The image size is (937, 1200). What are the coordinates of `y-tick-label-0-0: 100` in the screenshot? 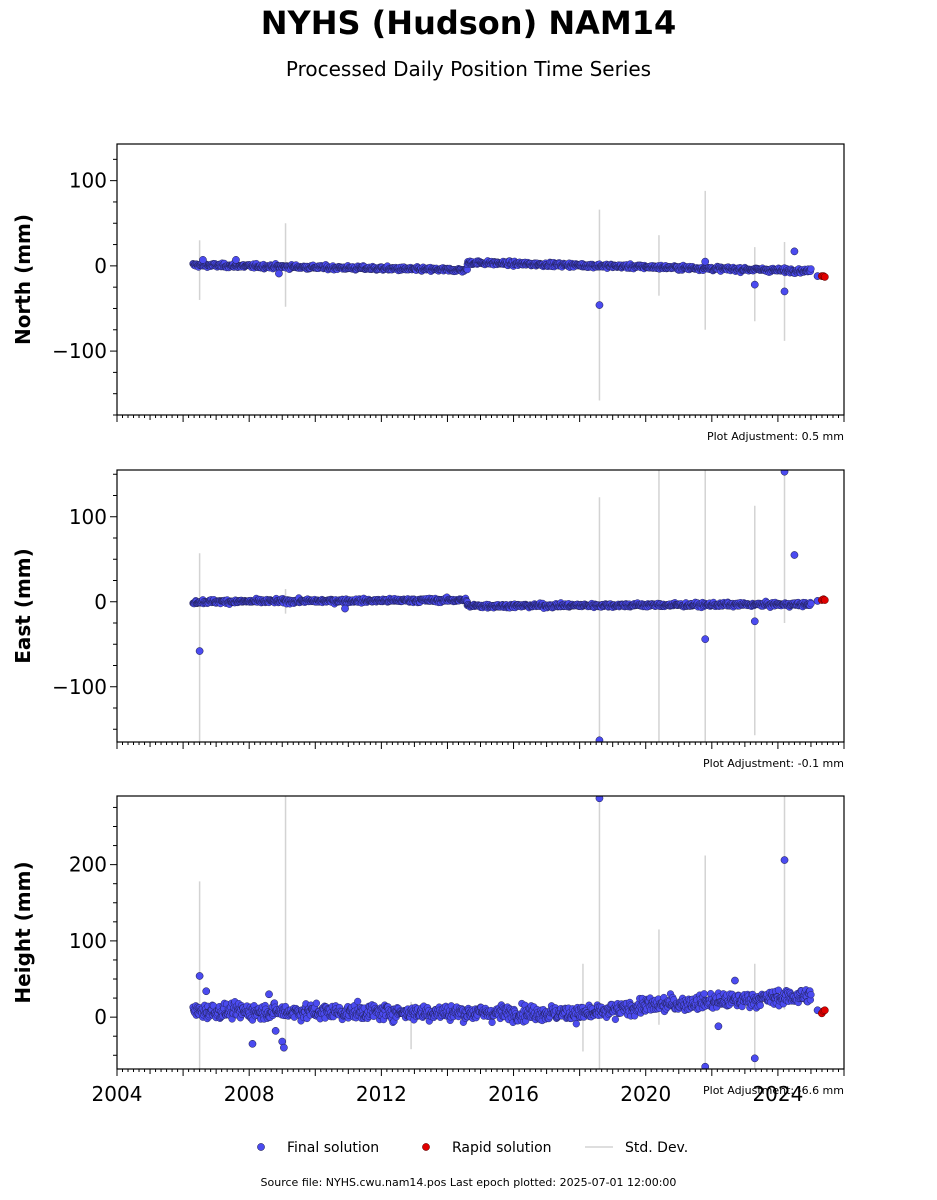 It's located at (88, 181).